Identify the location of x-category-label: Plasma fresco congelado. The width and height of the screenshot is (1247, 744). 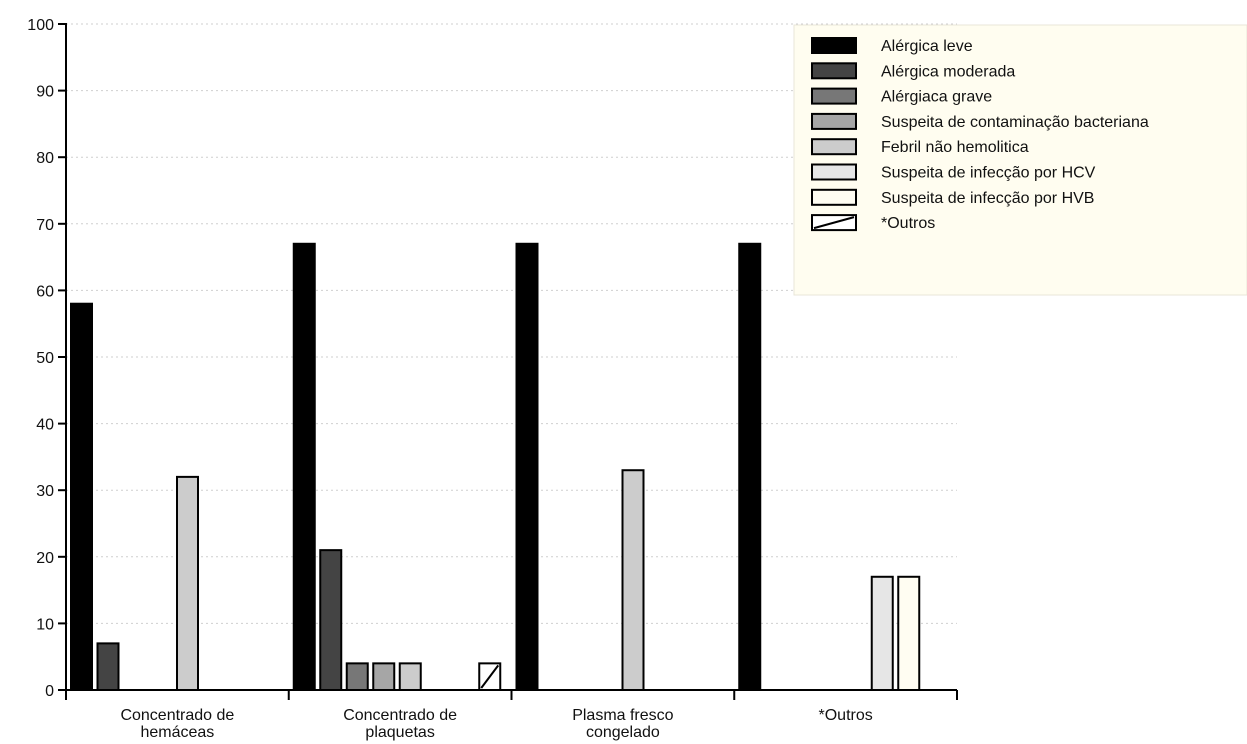
(622, 724).